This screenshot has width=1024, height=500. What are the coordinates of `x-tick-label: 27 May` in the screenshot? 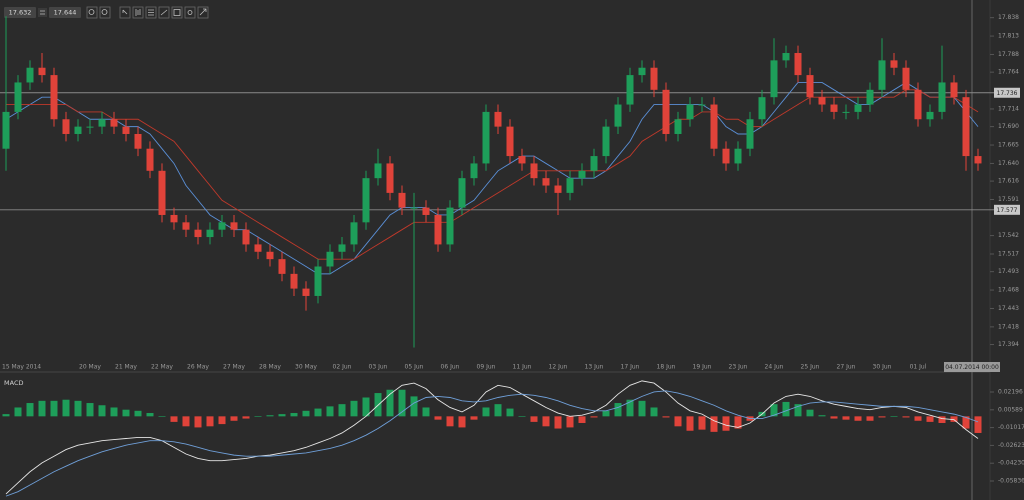 It's located at (234, 367).